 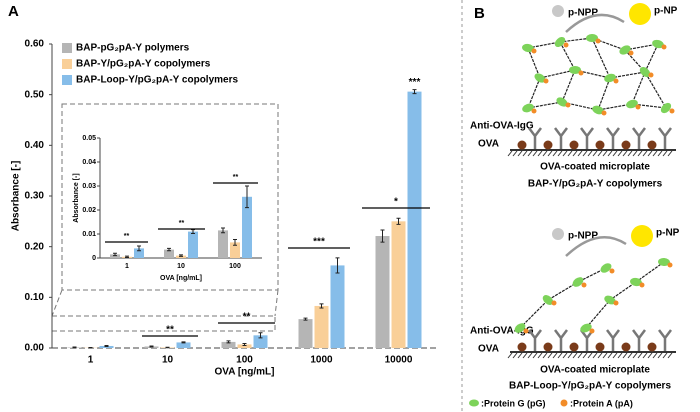 What do you see at coordinates (513, 403) in the screenshot?
I see `legend-label: :Protein G (pG)` at bounding box center [513, 403].